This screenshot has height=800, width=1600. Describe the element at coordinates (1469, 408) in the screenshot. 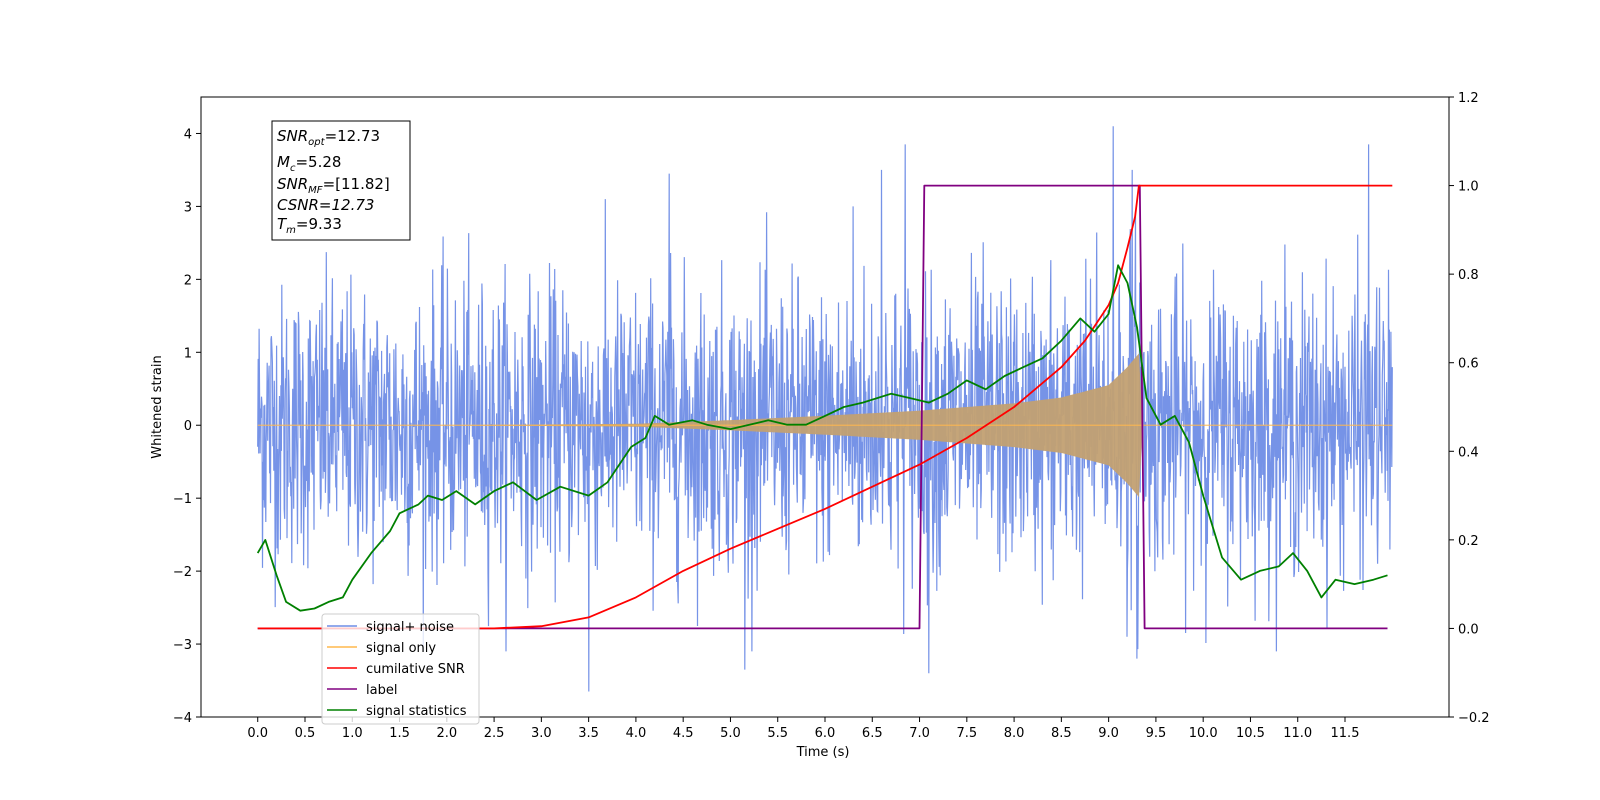

I see `y2-axis: −0.2 0.0 0.2 0.4 0.6 0.8 1.0 1.2` at that location.